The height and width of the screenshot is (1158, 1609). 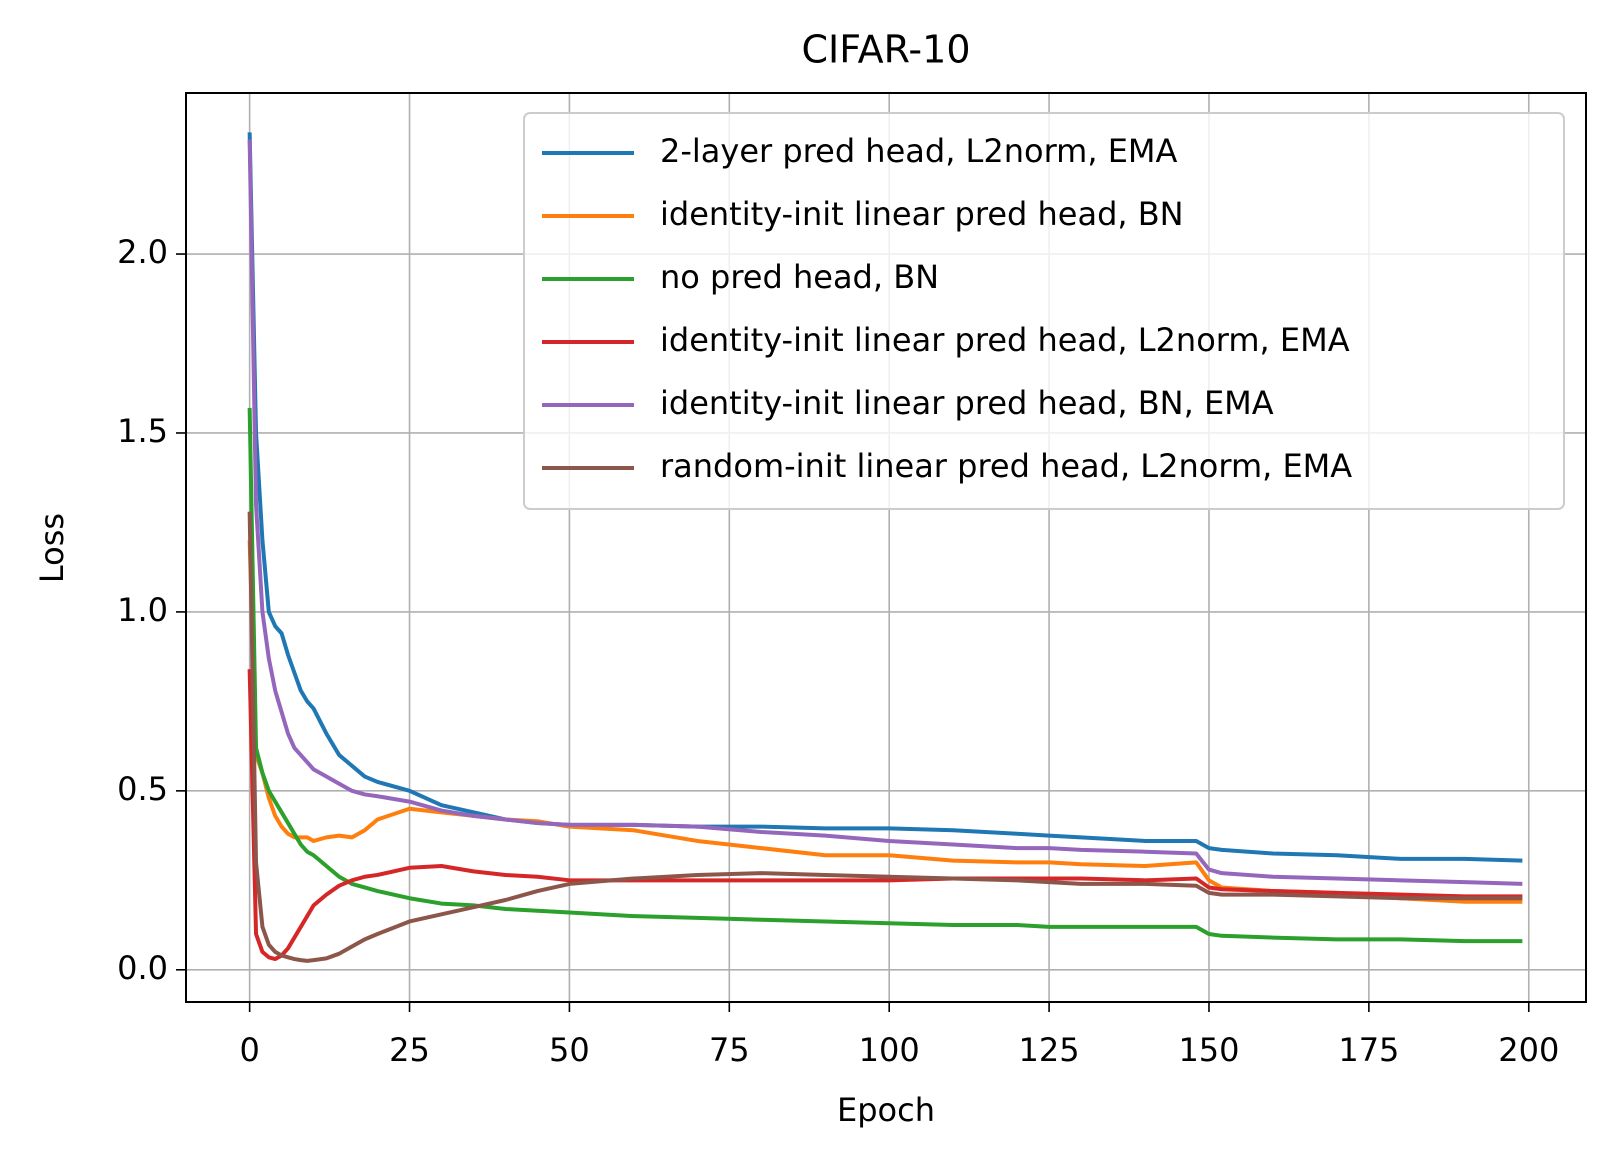 What do you see at coordinates (142, 610) in the screenshot?
I see `y-tick-label: 1.0` at bounding box center [142, 610].